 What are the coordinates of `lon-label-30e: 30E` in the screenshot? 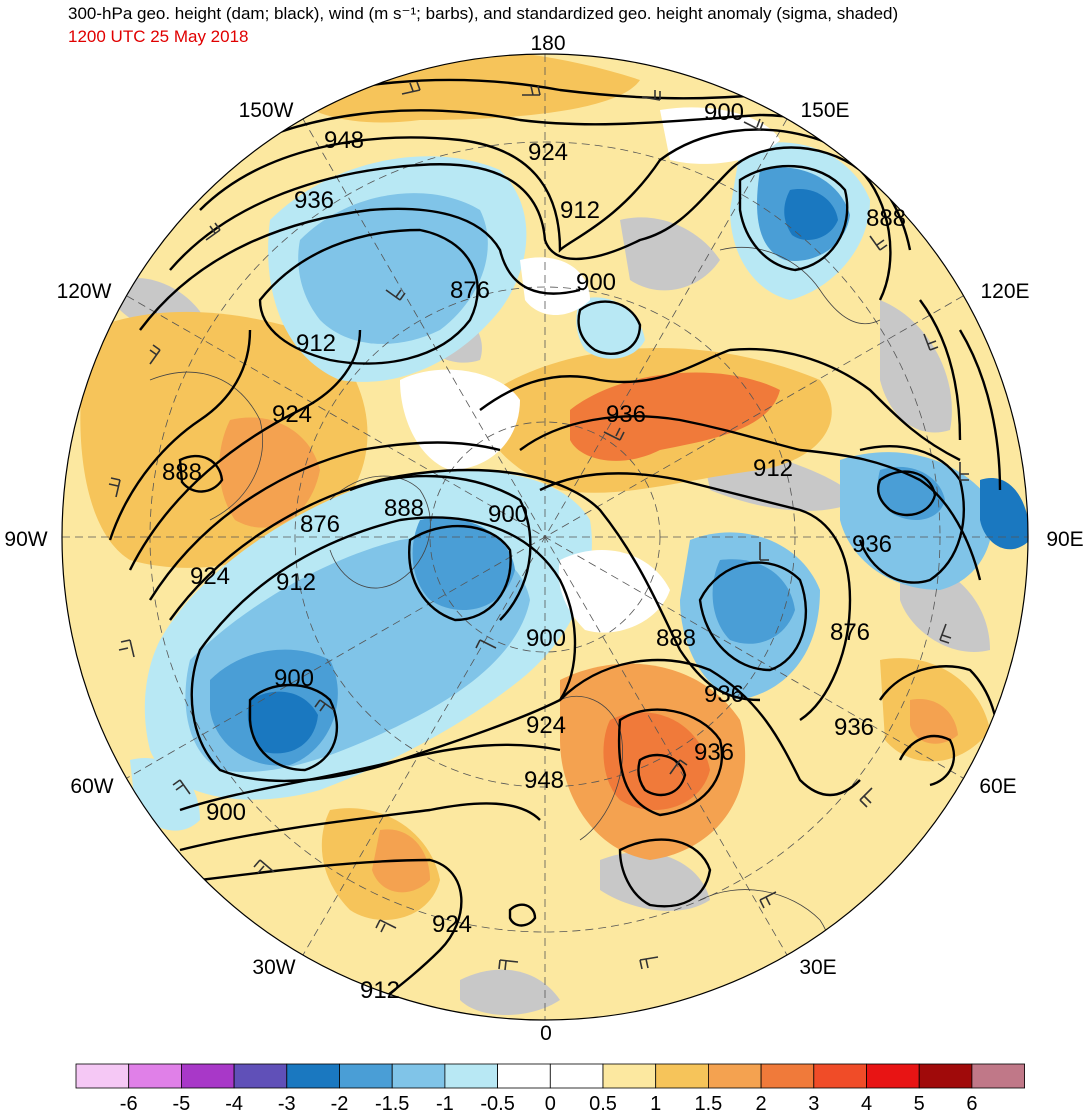 It's located at (817, 967).